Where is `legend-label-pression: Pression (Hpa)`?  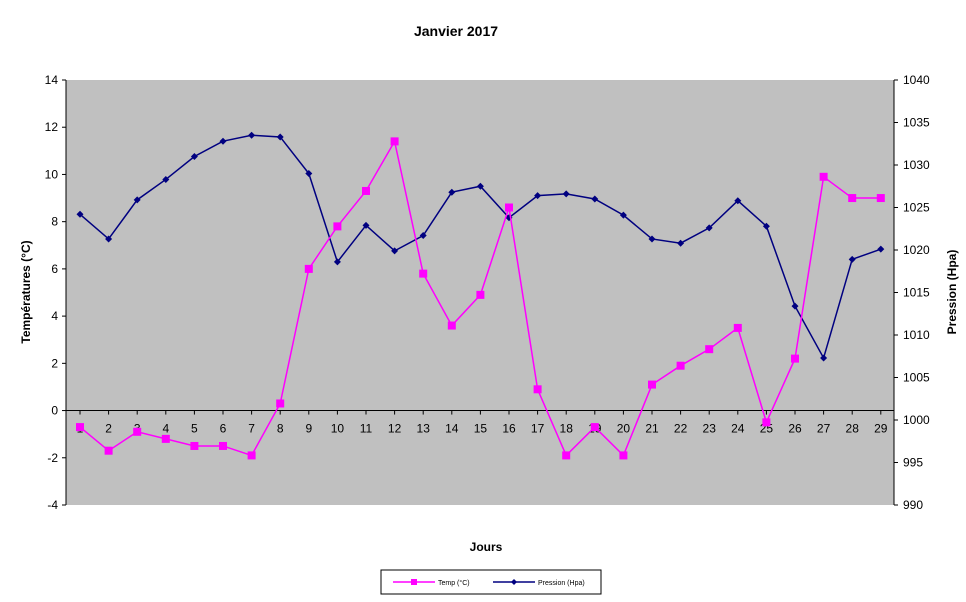 legend-label-pression: Pression (Hpa) is located at coordinates (561, 583).